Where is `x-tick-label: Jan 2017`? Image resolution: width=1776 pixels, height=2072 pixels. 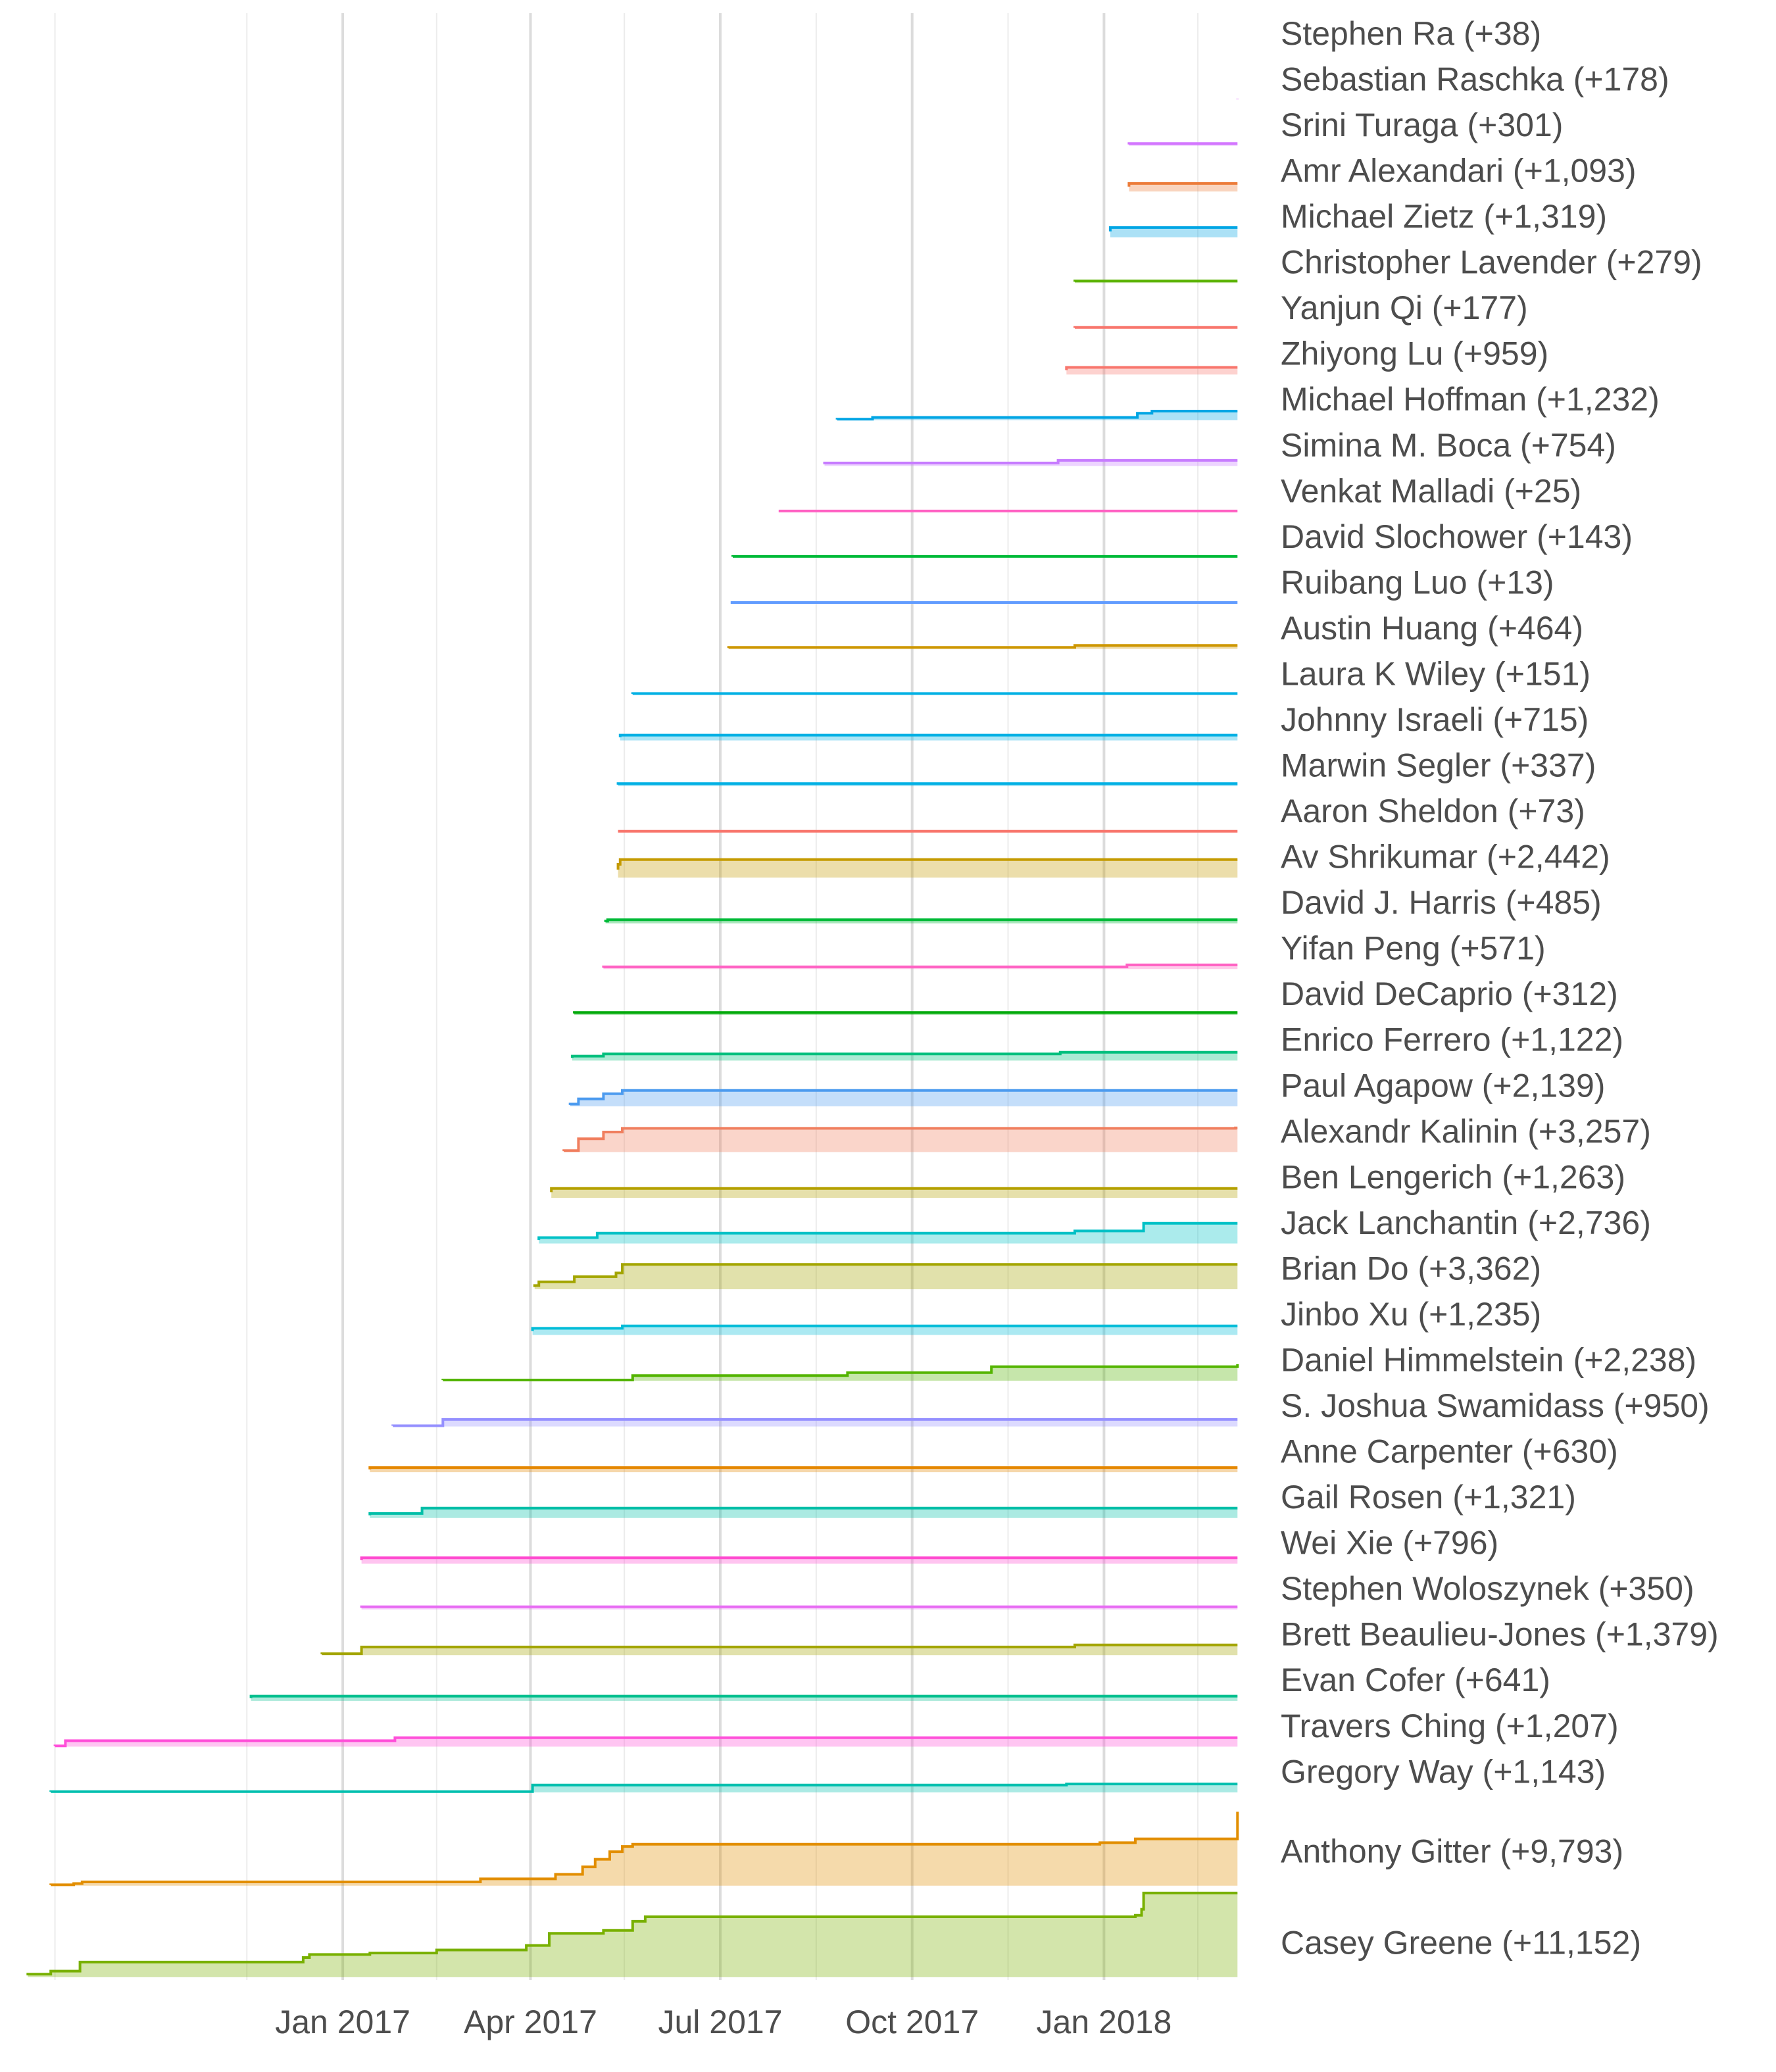 x-tick-label: Jan 2017 is located at coordinates (342, 2022).